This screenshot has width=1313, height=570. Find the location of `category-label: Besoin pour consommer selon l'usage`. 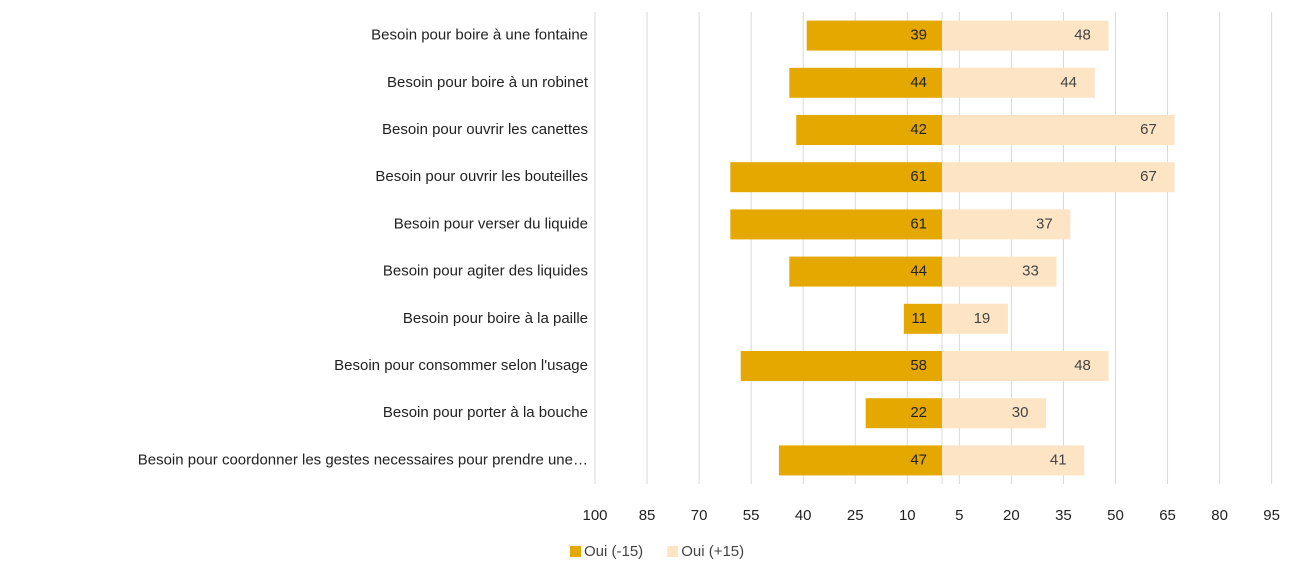

category-label: Besoin pour consommer selon l'usage is located at coordinates (461, 365).